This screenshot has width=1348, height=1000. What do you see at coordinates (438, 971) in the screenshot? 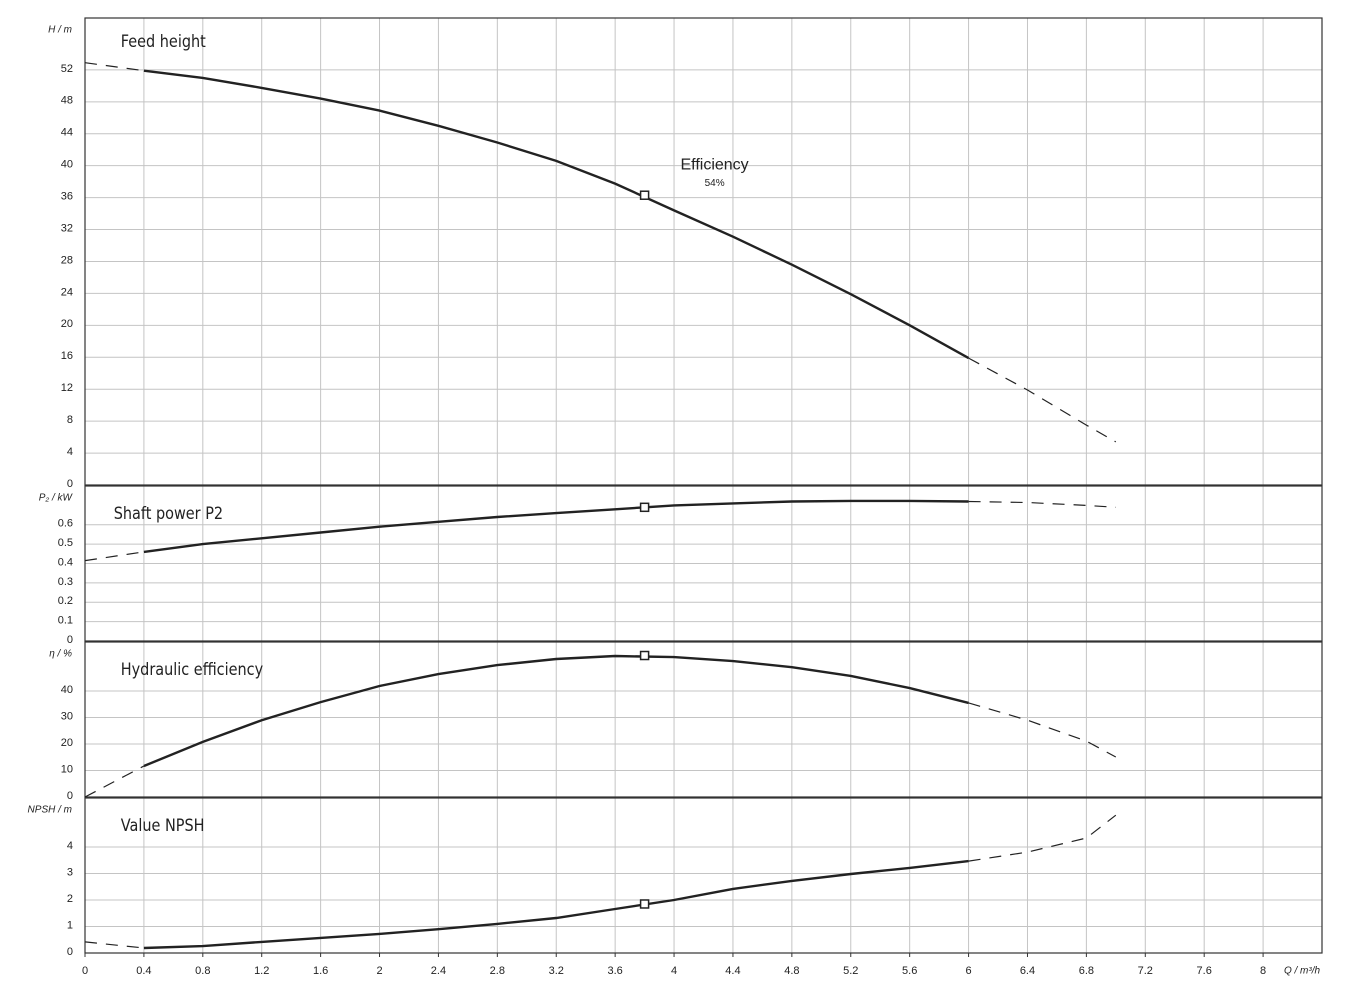
I see `x-tick-label: 2.4` at bounding box center [438, 971].